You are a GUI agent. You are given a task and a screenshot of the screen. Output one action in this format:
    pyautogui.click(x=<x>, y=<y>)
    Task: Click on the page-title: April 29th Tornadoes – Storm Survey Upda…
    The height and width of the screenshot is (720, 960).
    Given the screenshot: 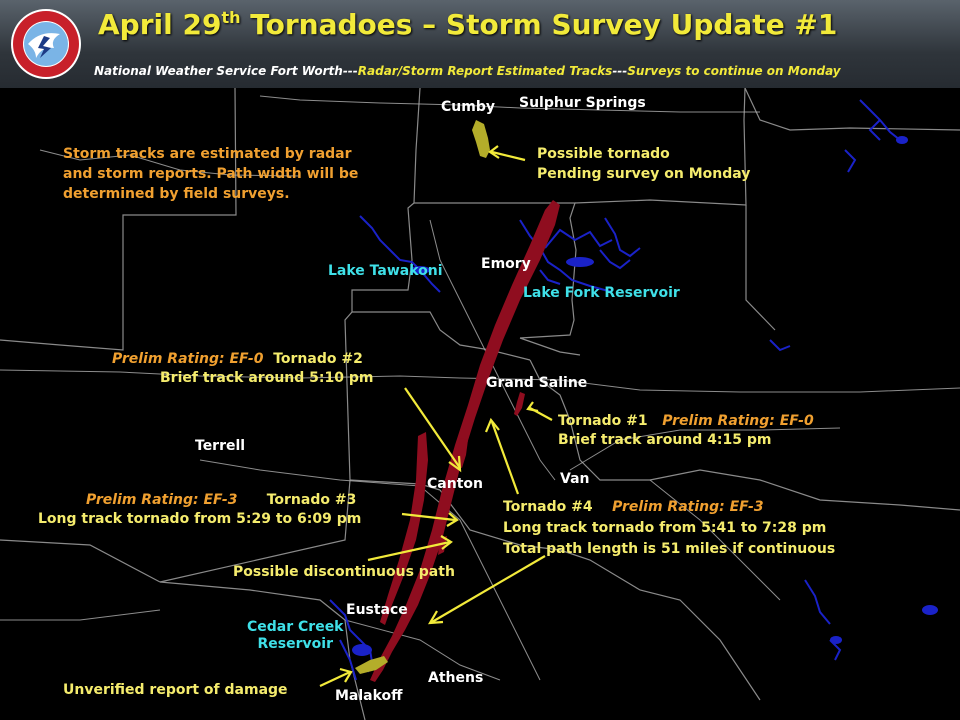 What is the action you would take?
    pyautogui.click(x=468, y=24)
    